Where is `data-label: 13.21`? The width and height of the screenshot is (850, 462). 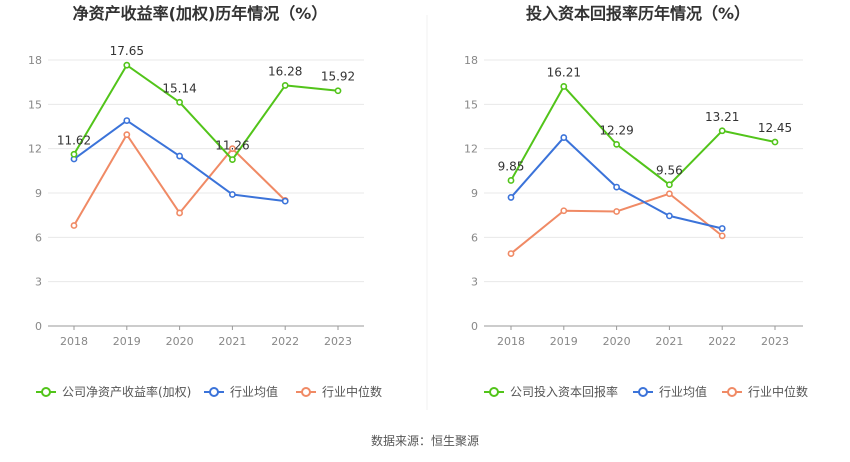 data-label: 13.21 is located at coordinates (722, 117).